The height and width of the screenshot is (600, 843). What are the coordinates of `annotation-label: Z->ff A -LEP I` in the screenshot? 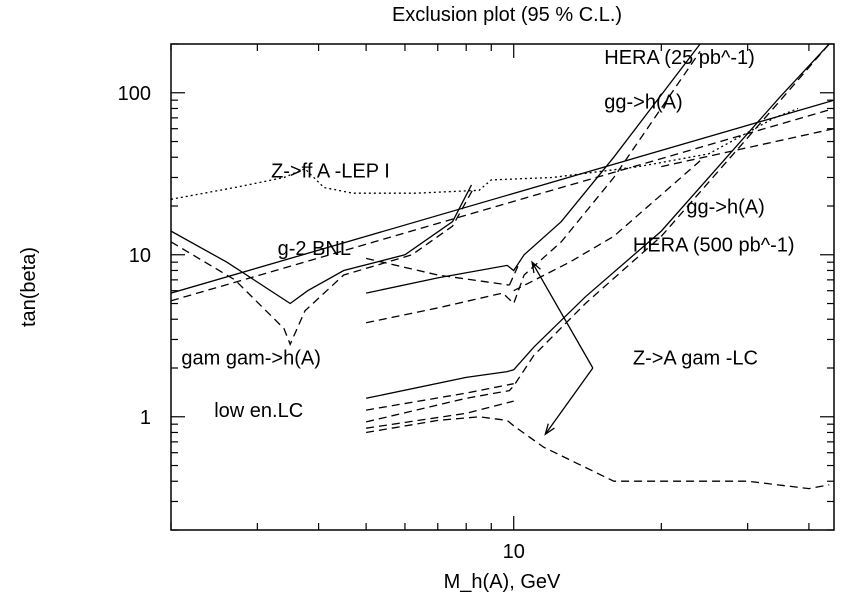 It's located at (330, 171).